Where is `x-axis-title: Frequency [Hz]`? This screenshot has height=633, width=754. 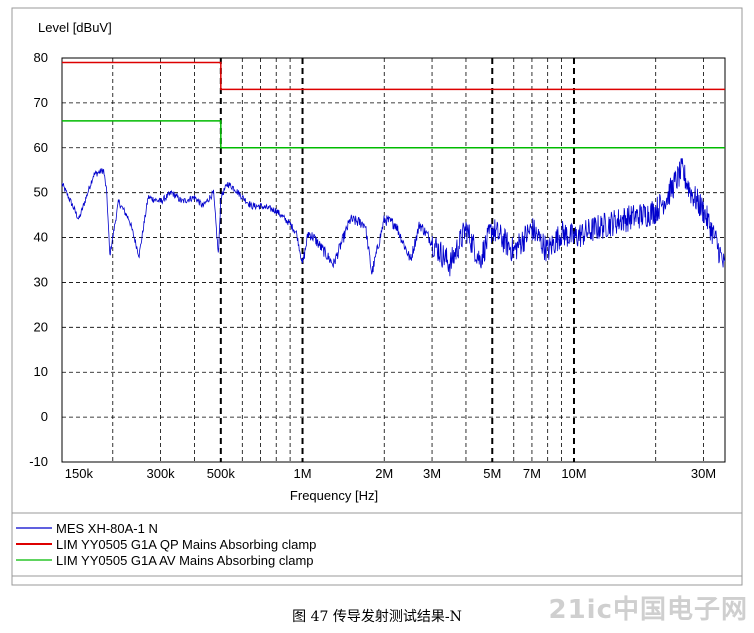
x-axis-title: Frequency [Hz] is located at coordinates (334, 495).